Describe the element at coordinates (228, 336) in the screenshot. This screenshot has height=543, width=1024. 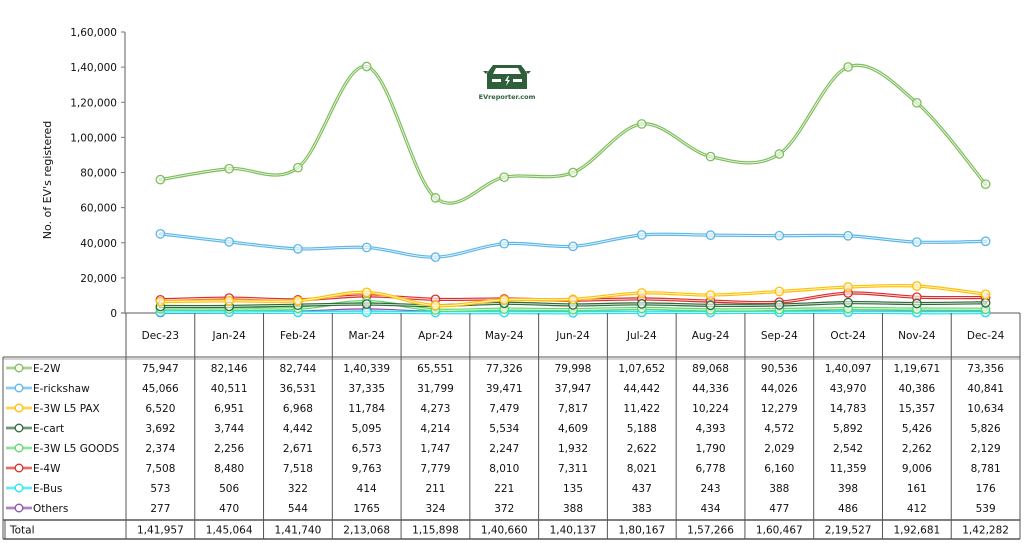
I see `column-header: Jan-24` at that location.